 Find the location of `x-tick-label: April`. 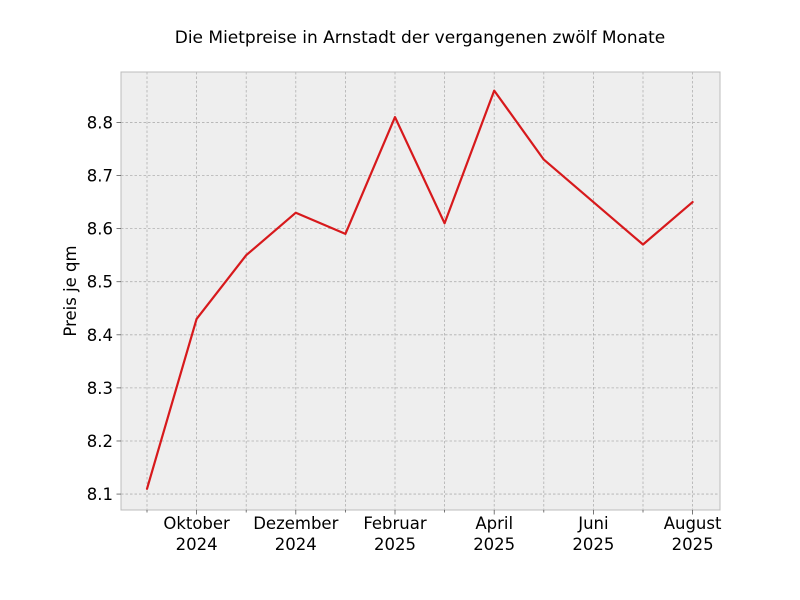

x-tick-label: April is located at coordinates (494, 523).